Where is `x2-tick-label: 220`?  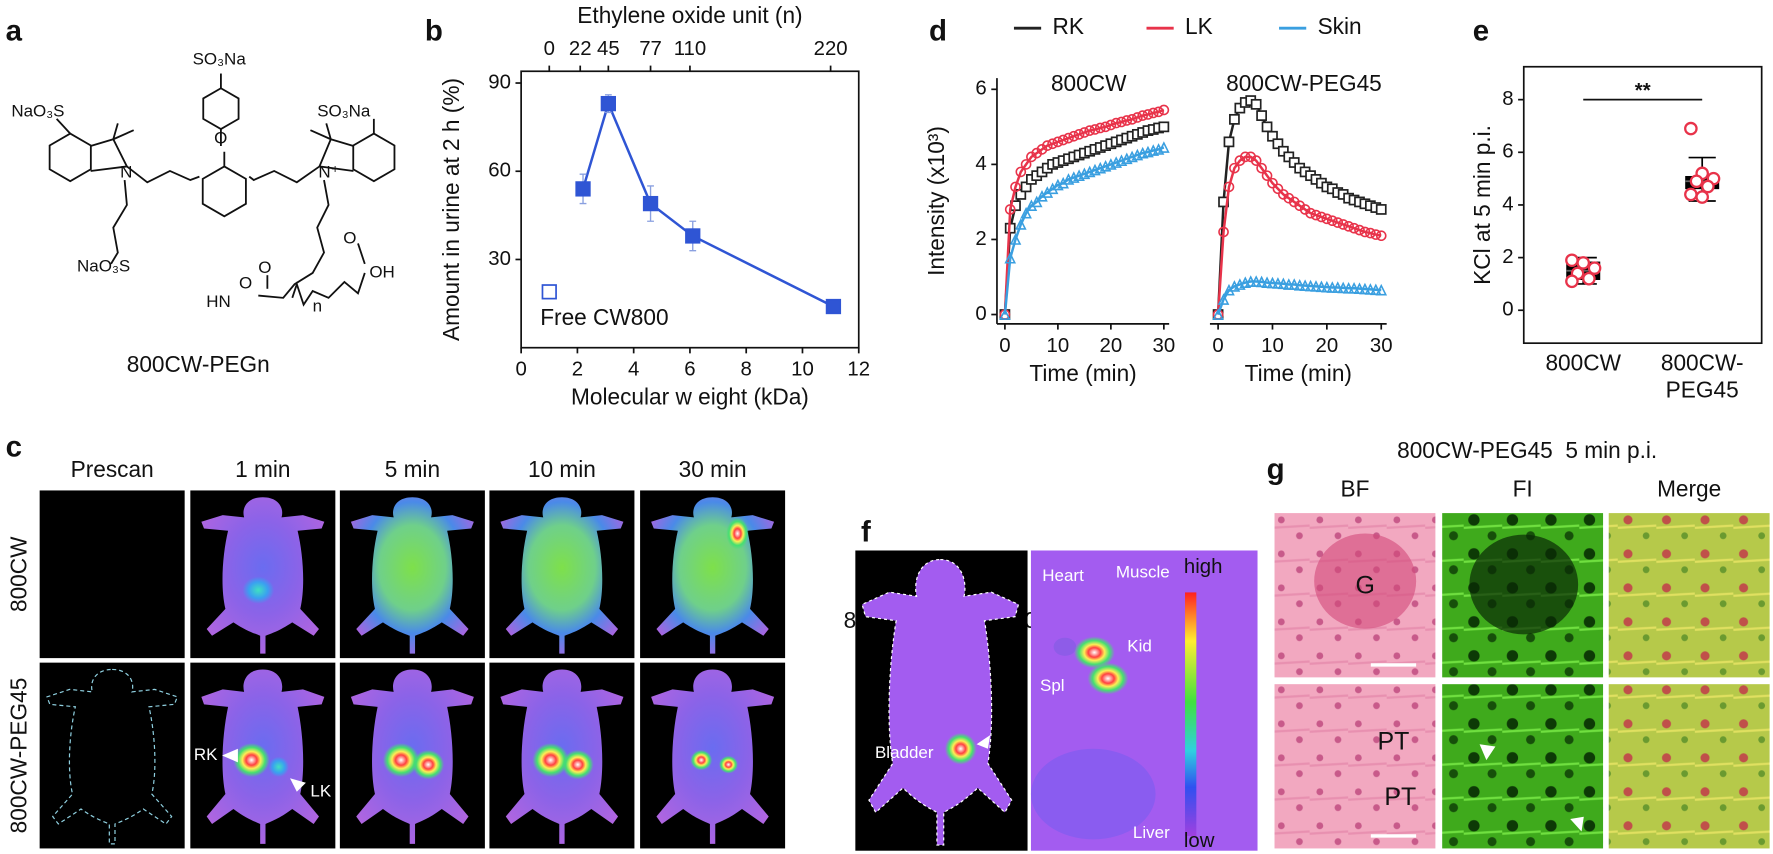
x2-tick-label: 220 is located at coordinates (831, 49).